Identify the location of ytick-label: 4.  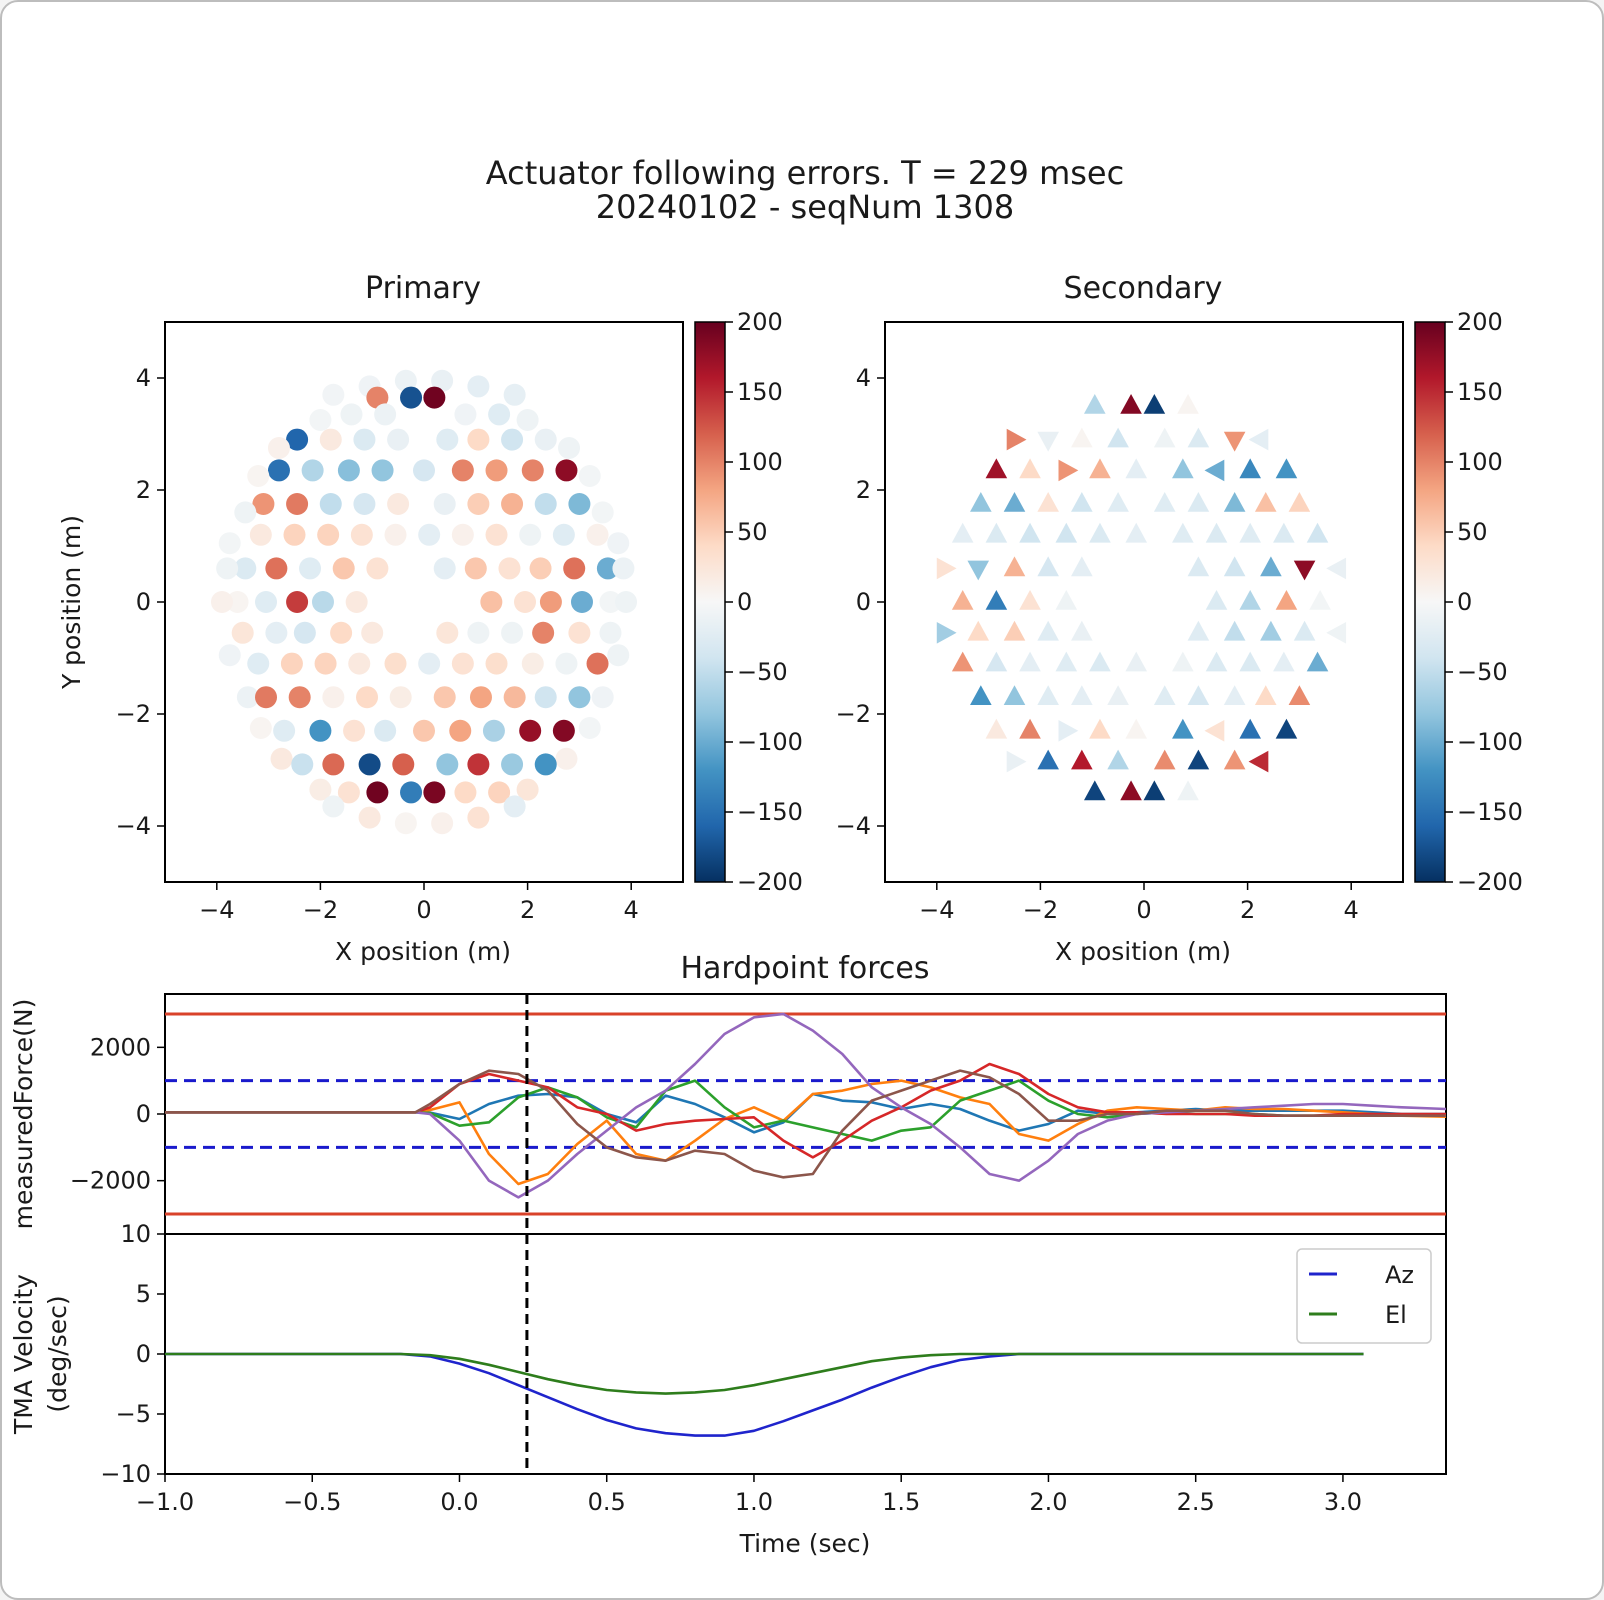
(863, 378).